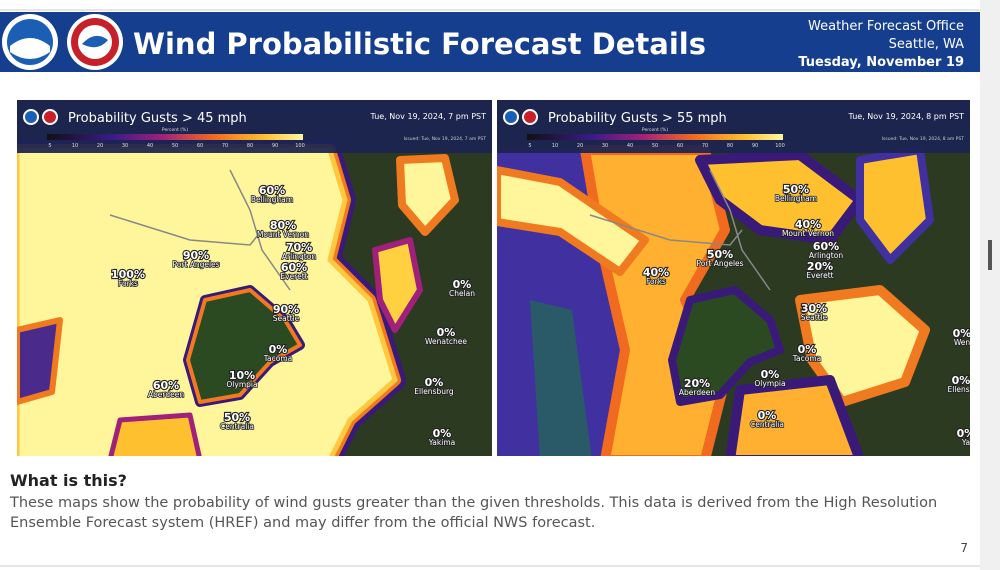 This screenshot has height=570, width=1000. Describe the element at coordinates (157, 118) in the screenshot. I see `map-title: Probability Gusts > 45 mph` at that location.